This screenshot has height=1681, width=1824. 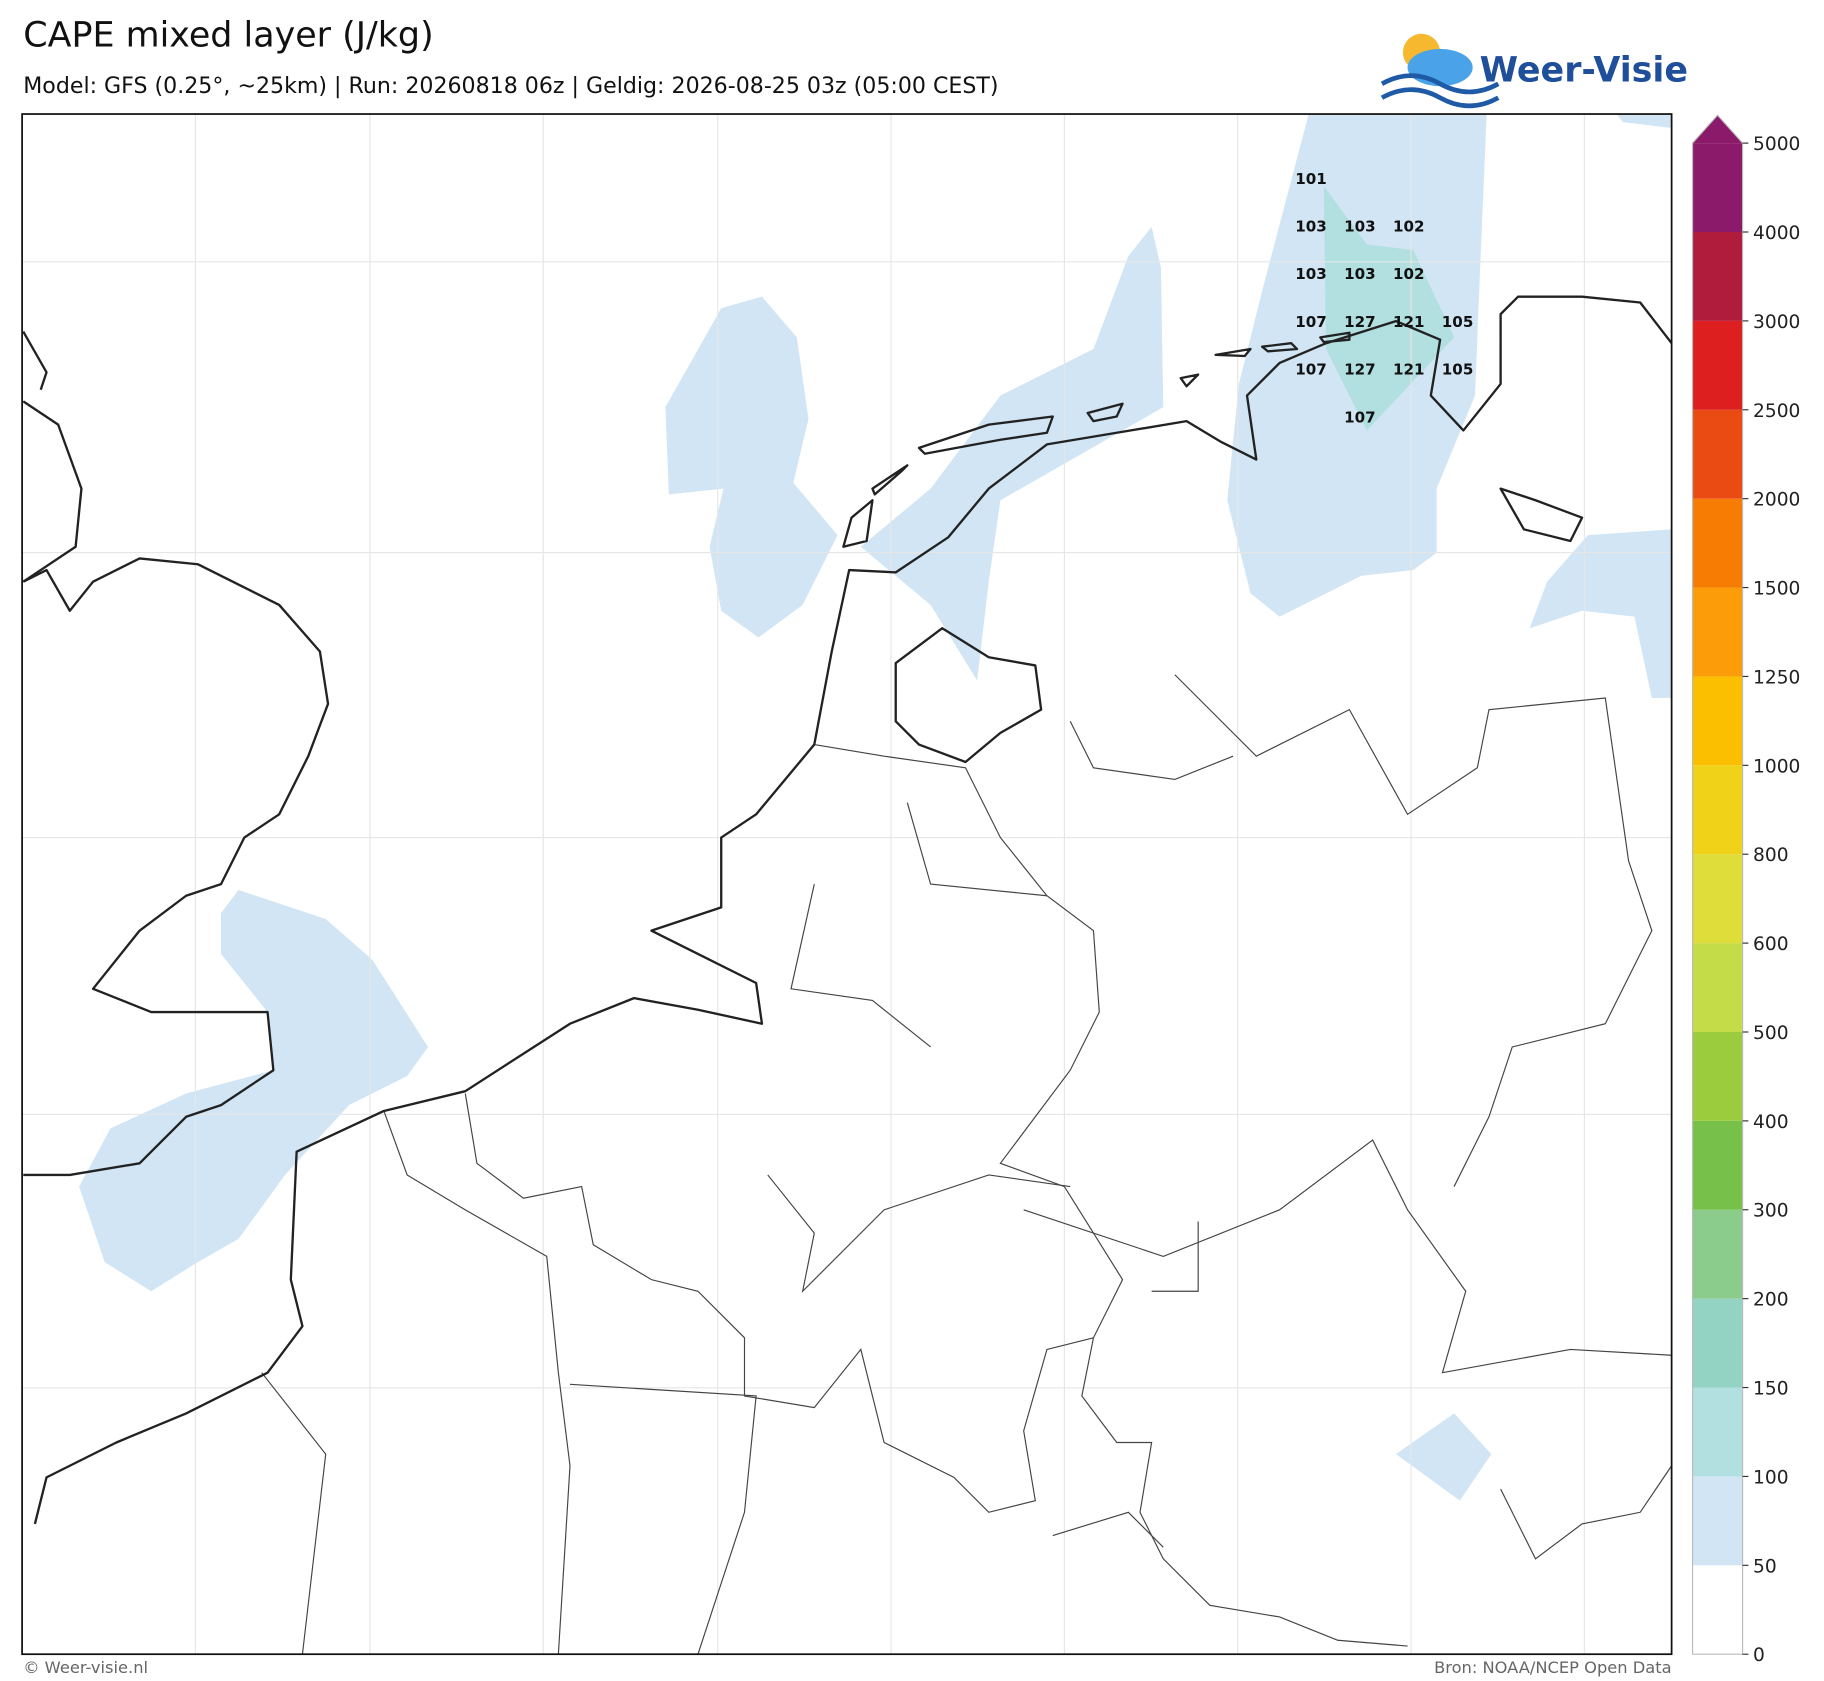 What do you see at coordinates (1759, 1655) in the screenshot?
I see `colorbar-tick-label: 0` at bounding box center [1759, 1655].